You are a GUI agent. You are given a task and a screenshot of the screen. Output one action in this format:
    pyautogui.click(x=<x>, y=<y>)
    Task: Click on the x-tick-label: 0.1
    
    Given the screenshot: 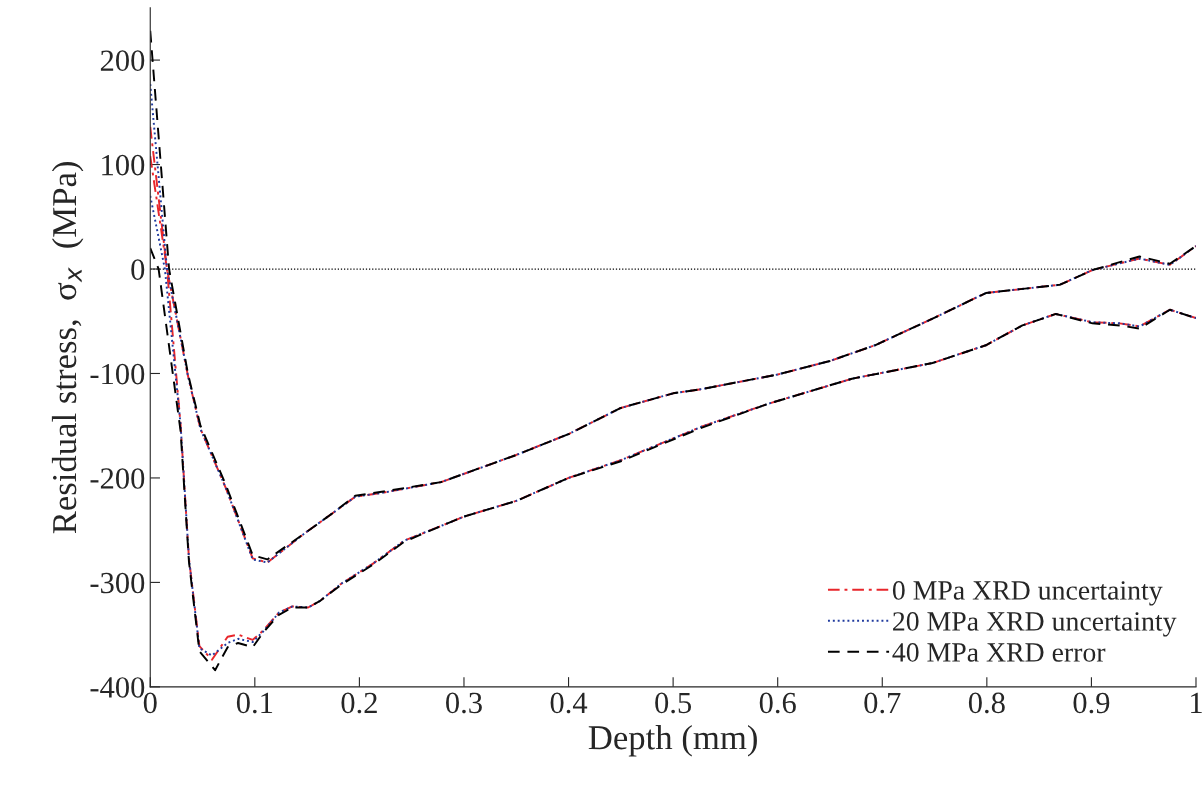 What is the action you would take?
    pyautogui.click(x=254, y=703)
    